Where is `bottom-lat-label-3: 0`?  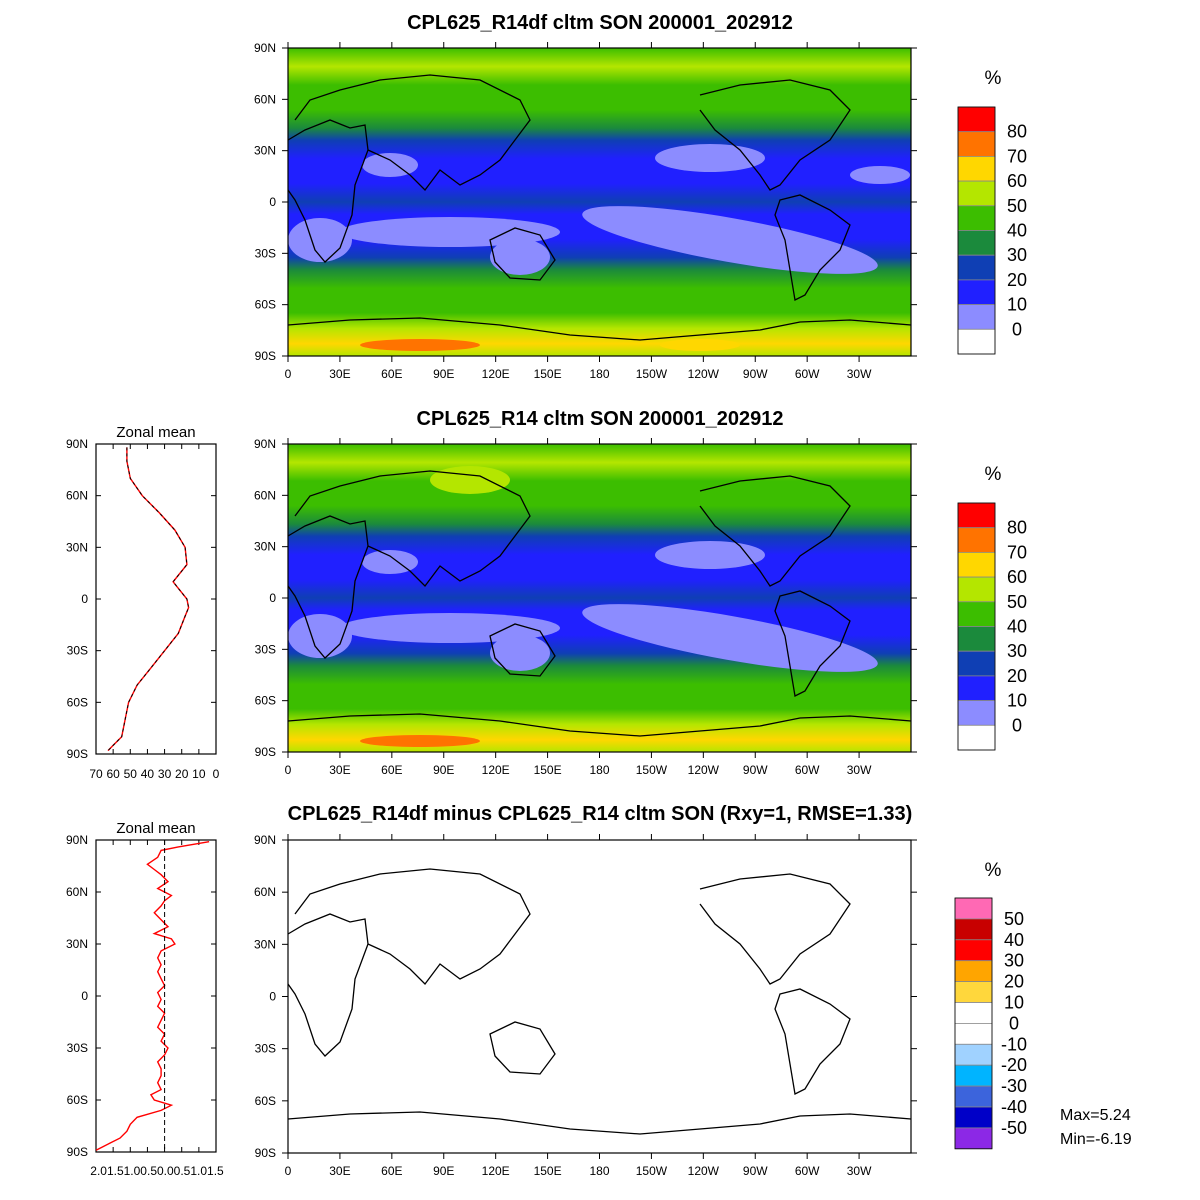
bottom-lat-label-3: 0 is located at coordinates (272, 997).